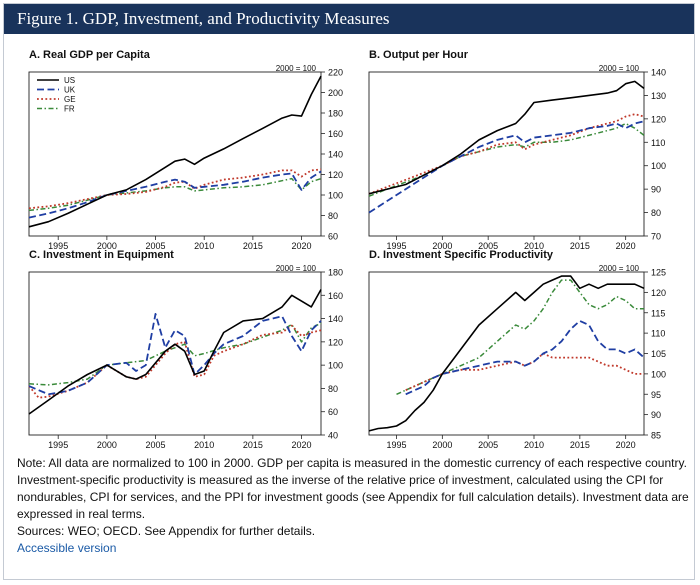  I want to click on panel-title-a: A. Real GDP per Capita, so click(90, 55).